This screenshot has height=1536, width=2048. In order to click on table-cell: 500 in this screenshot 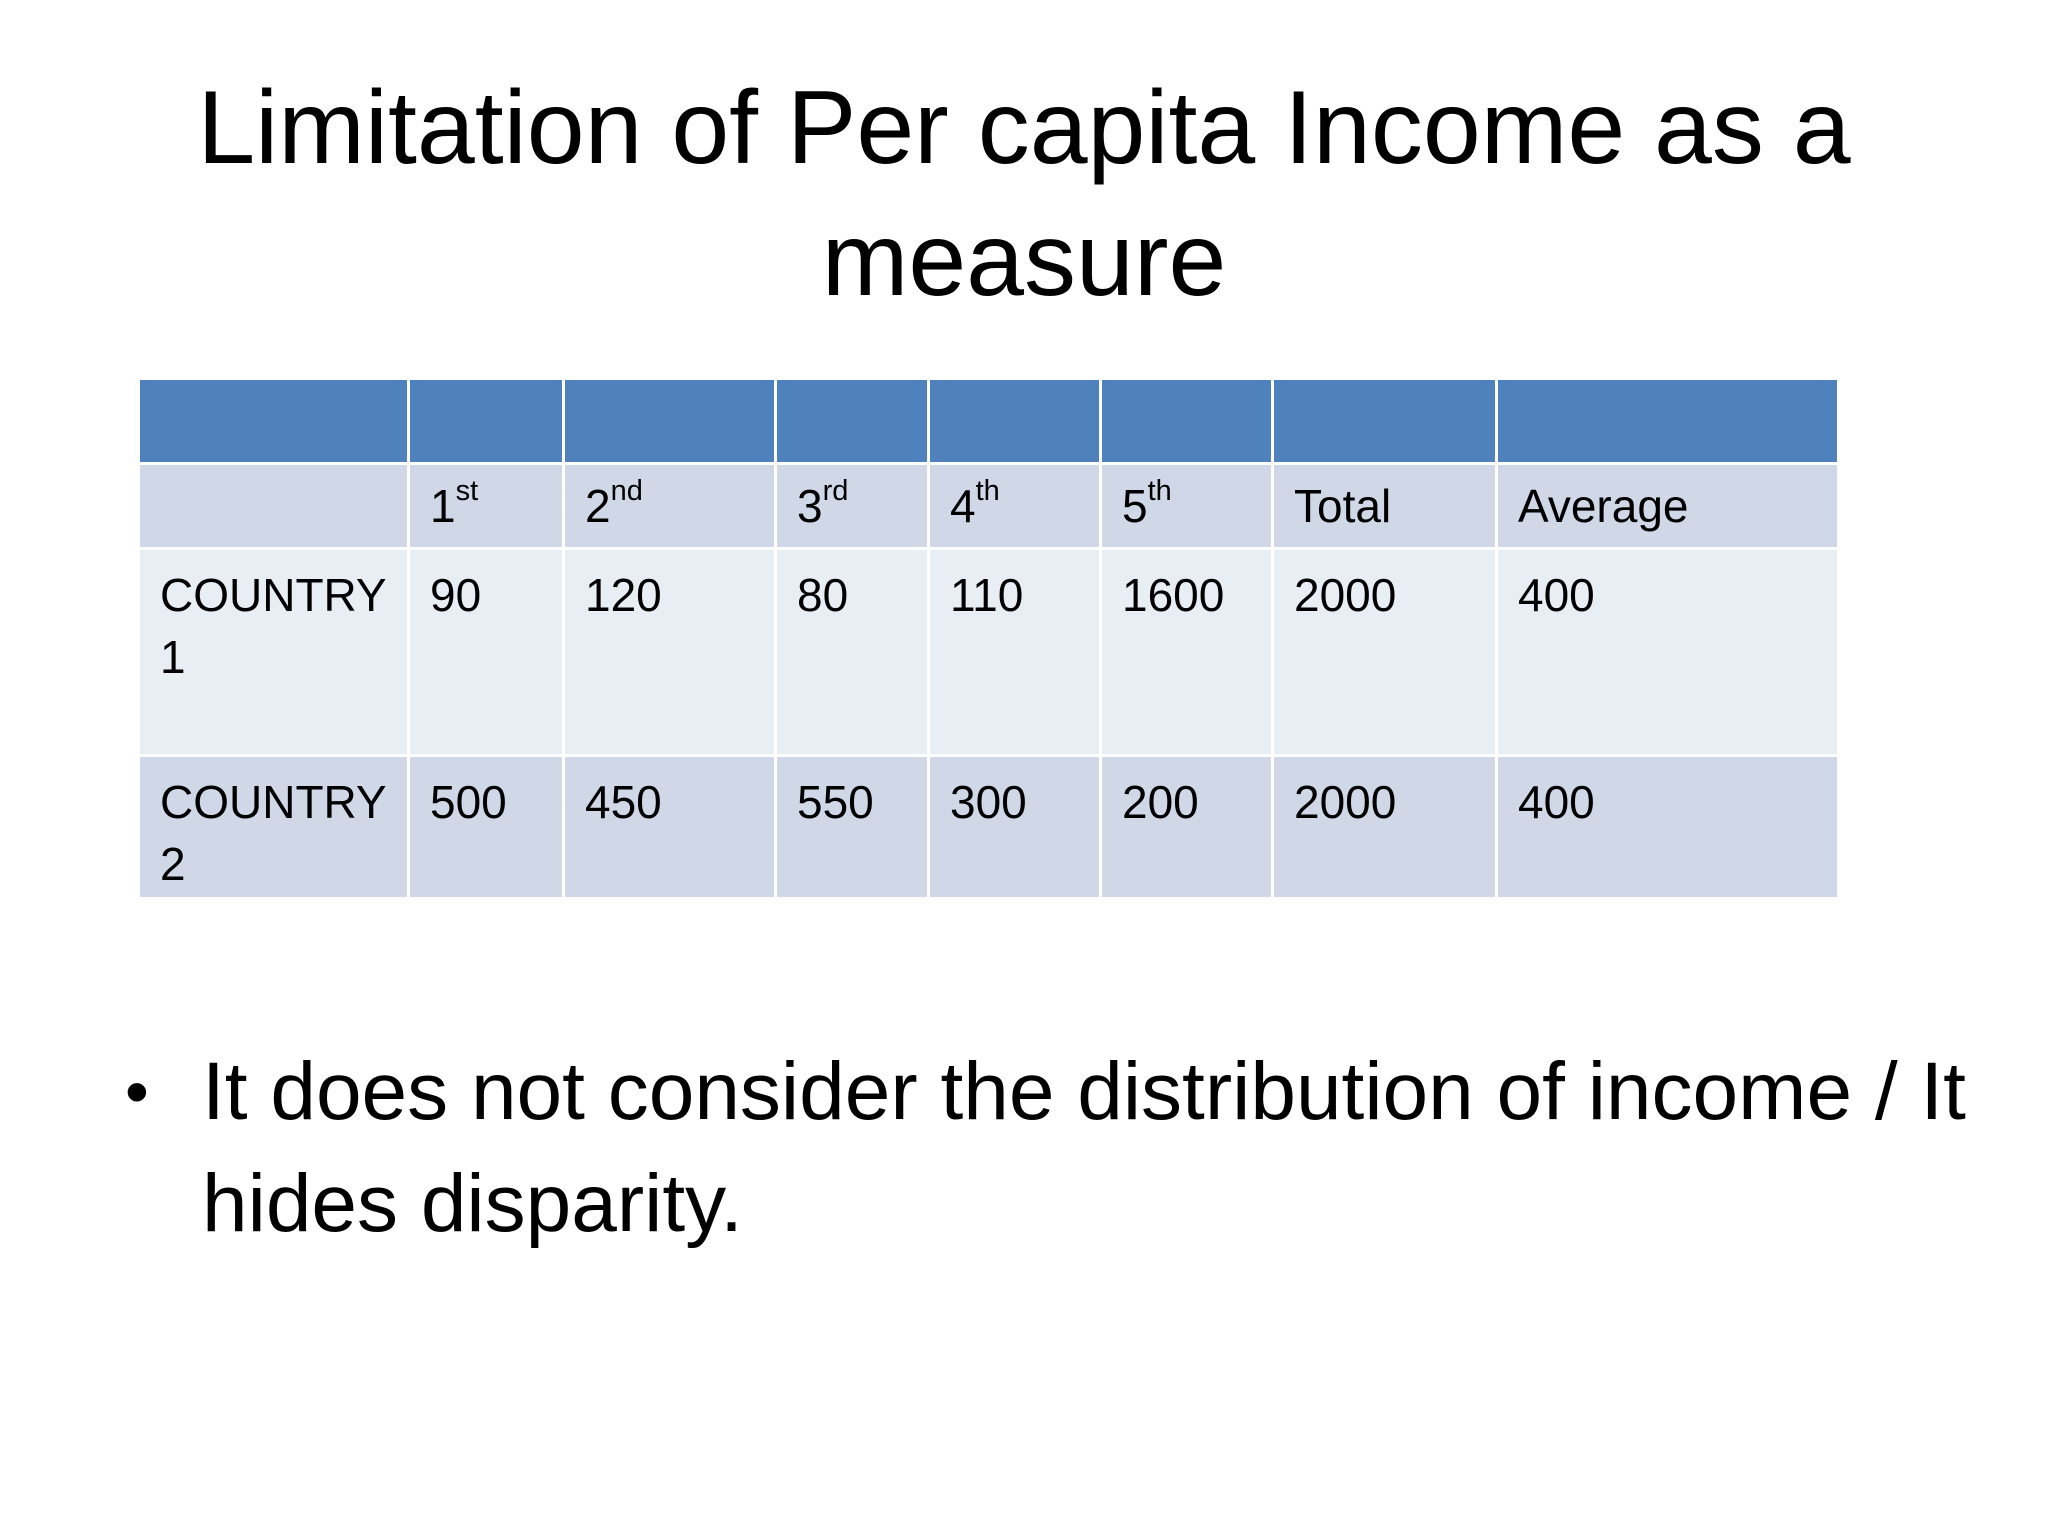, I will do `click(486, 827)`.